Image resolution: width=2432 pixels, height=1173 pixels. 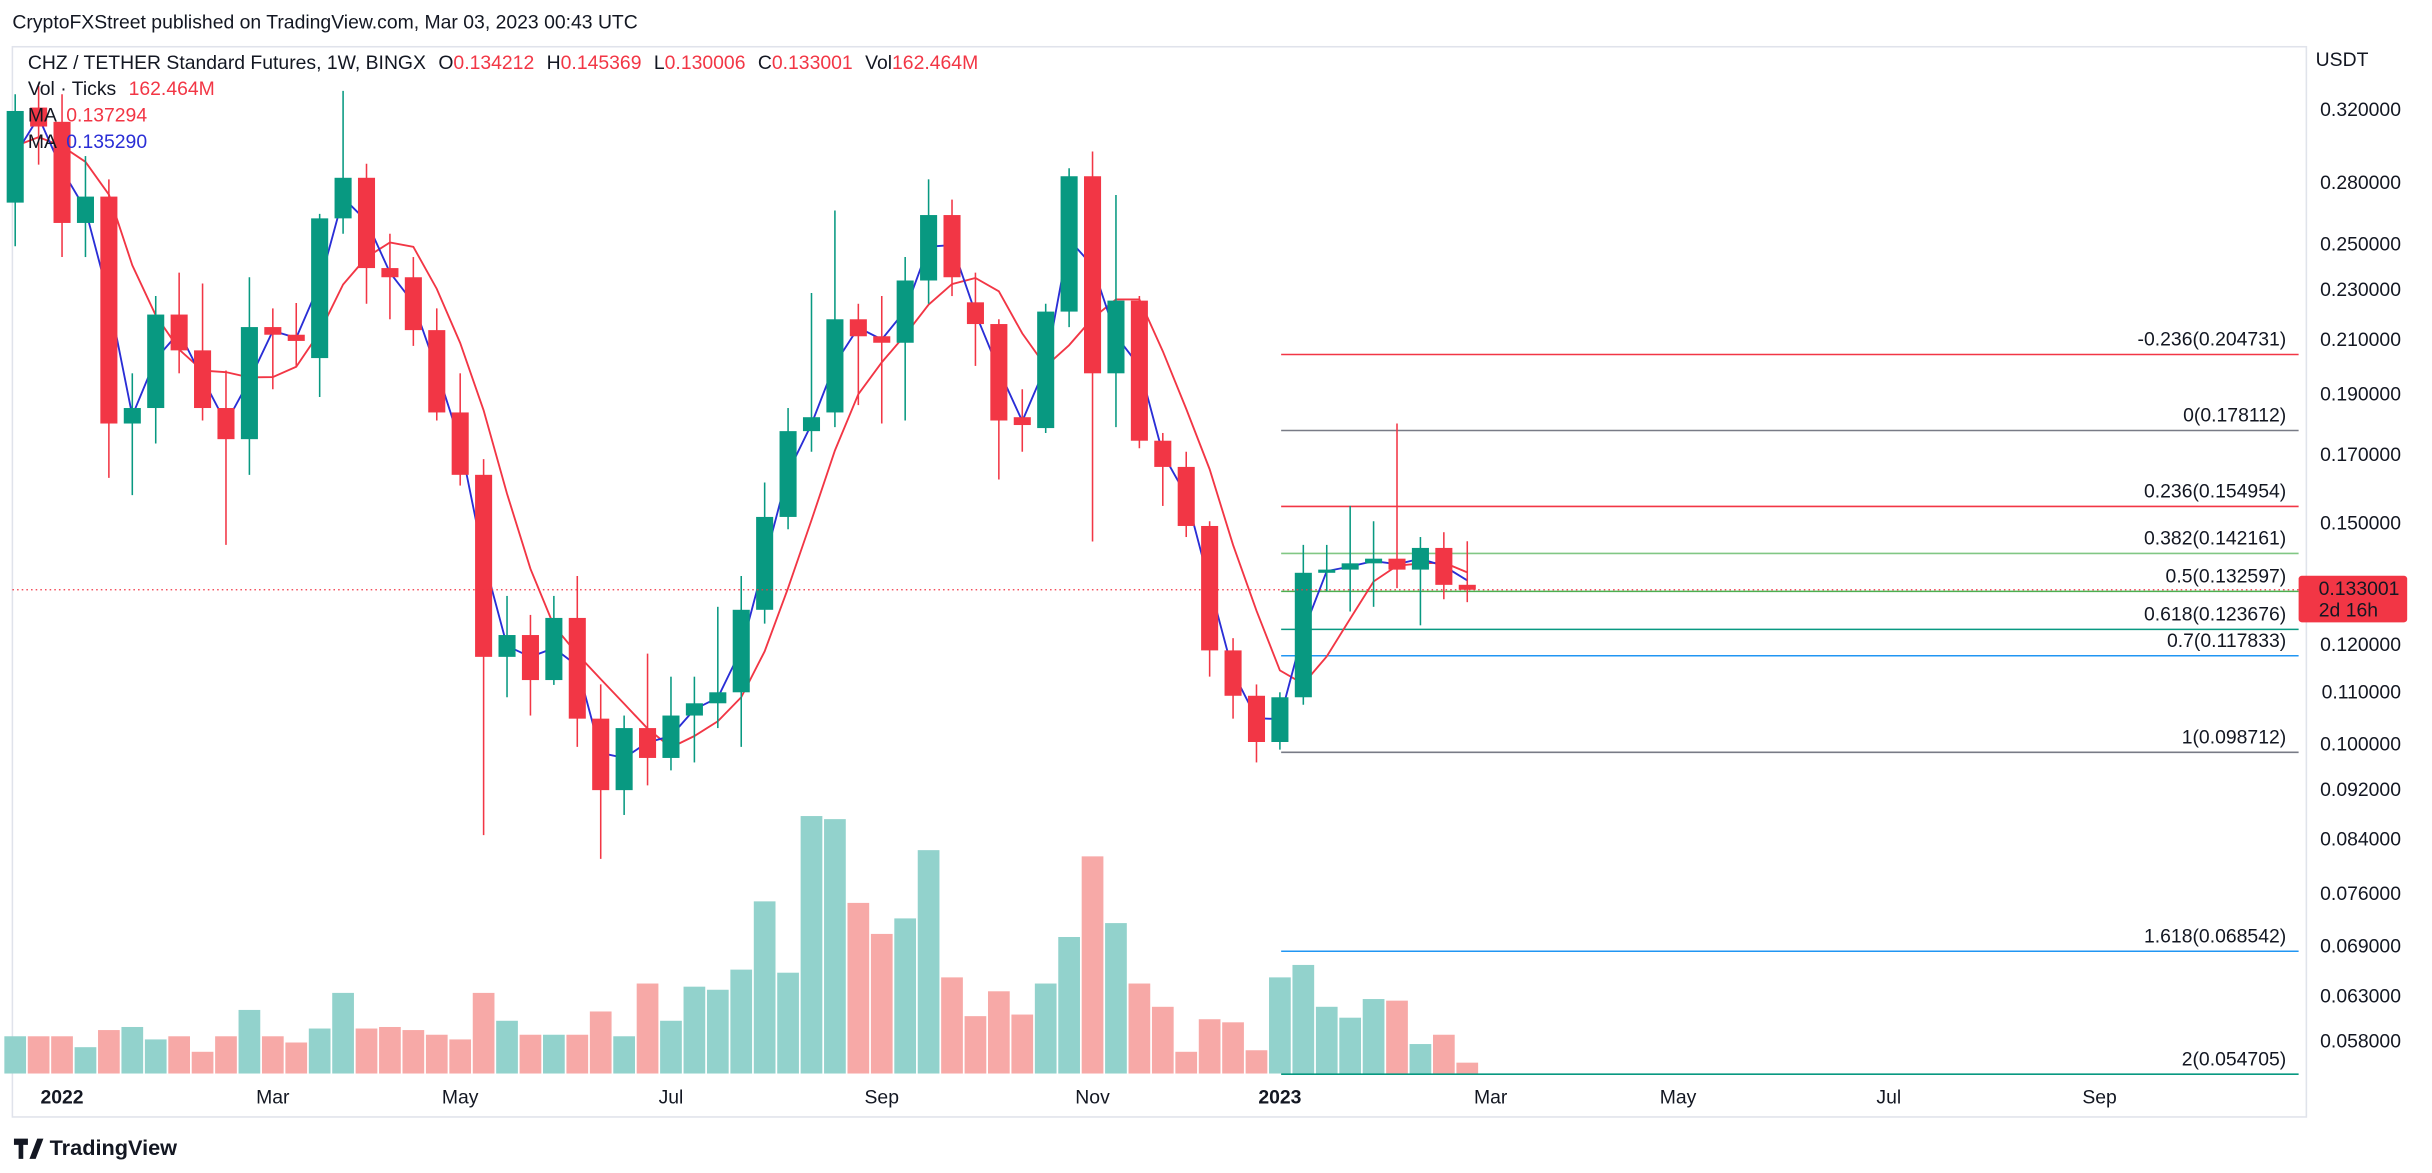 I want to click on y-tick-label: 0.230000, so click(x=2360, y=290).